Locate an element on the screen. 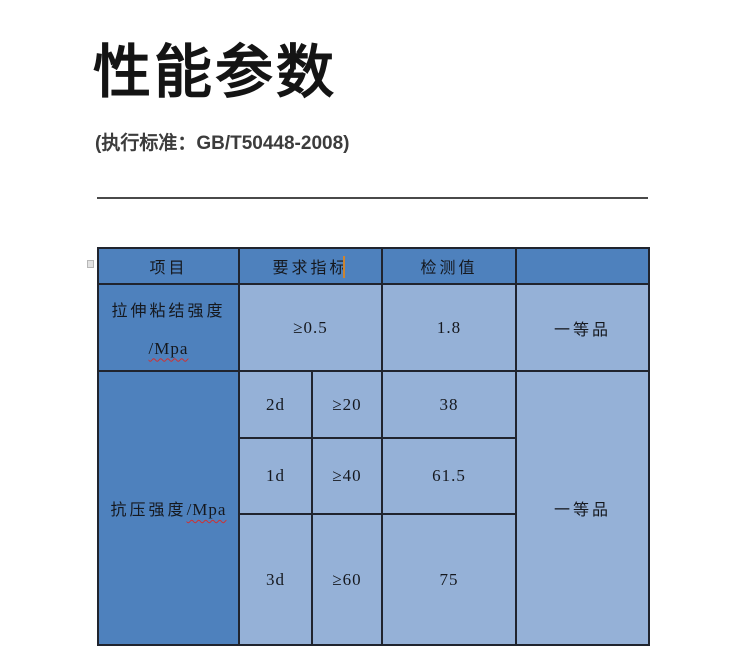 The image size is (750, 672). divider-line is located at coordinates (372, 198).